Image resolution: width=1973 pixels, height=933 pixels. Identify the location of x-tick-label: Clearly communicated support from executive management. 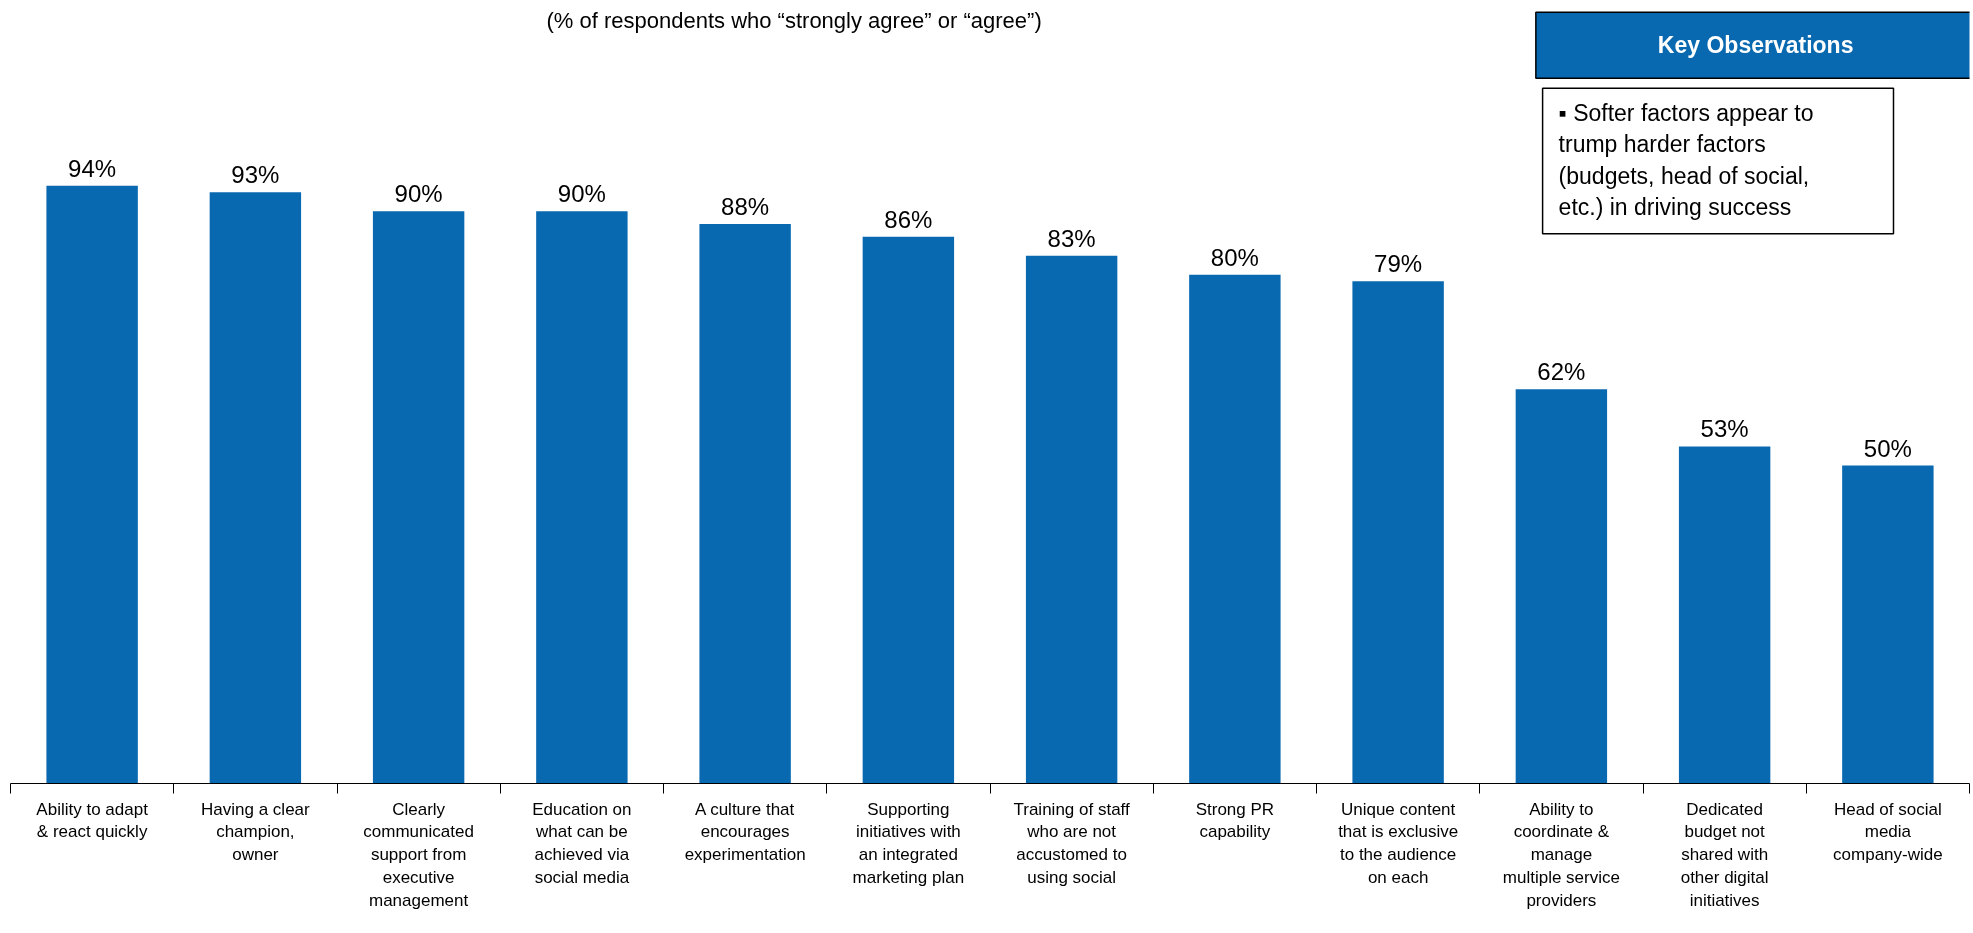
(418, 854).